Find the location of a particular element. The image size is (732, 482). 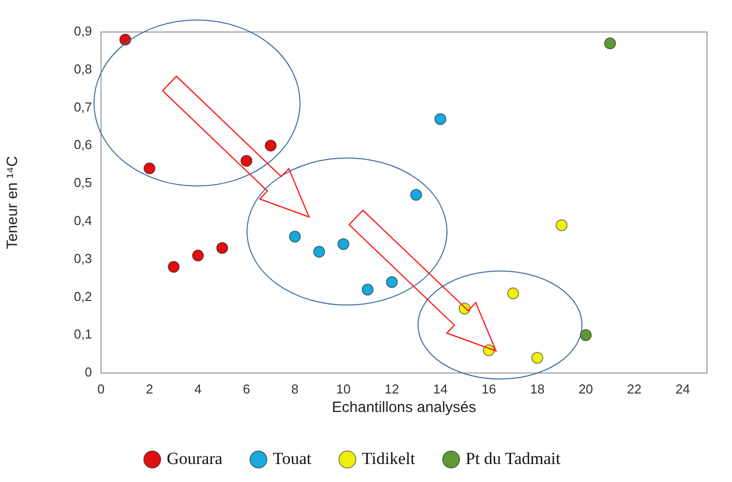

y-tick-label: 0,9 is located at coordinates (83, 31).